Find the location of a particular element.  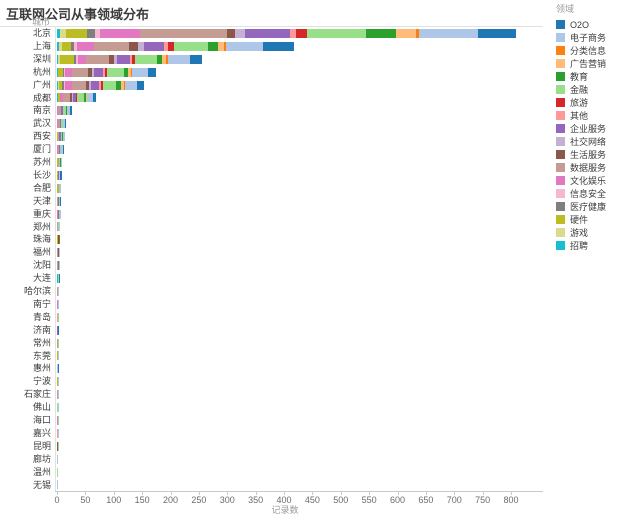

legend-item: 广告营销 is located at coordinates (598, 63).